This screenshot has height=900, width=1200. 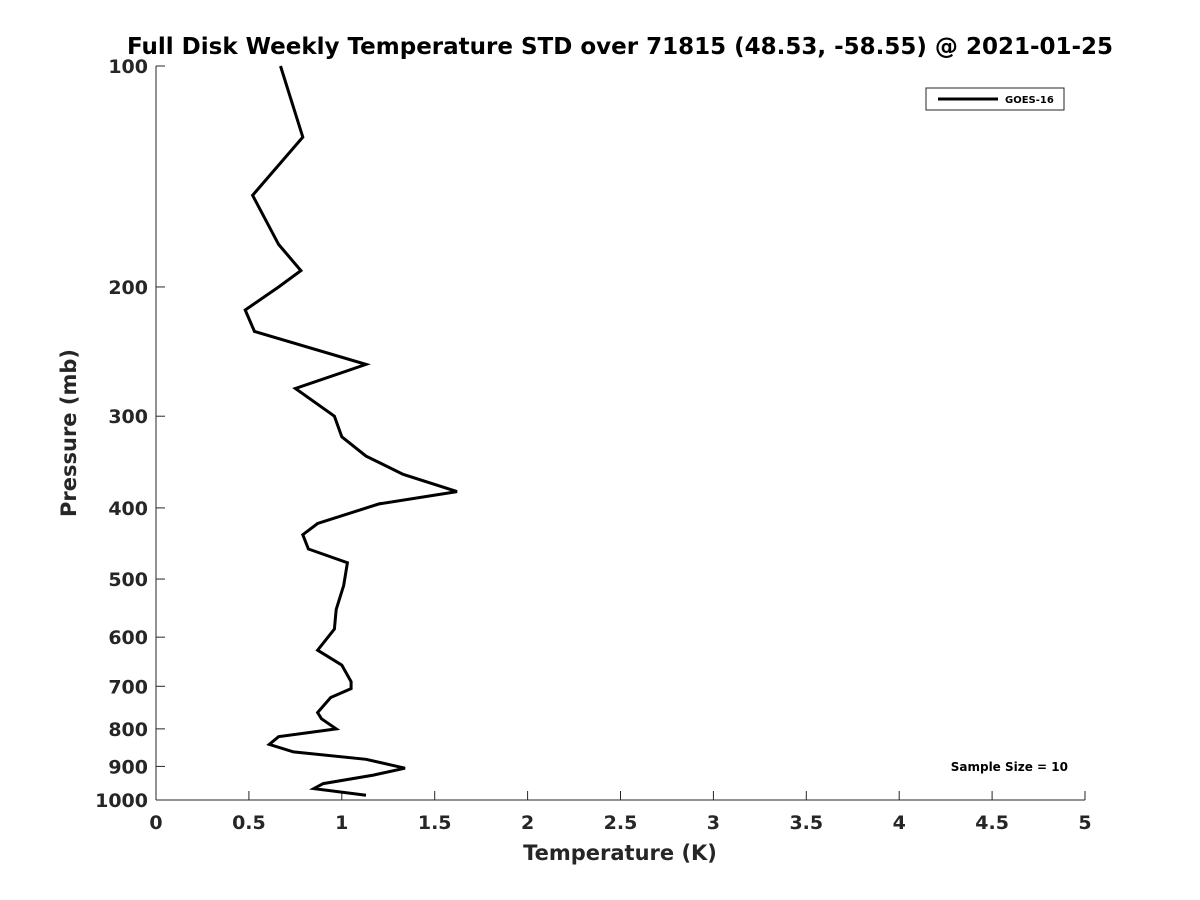 What do you see at coordinates (620, 853) in the screenshot?
I see `x-axis-label: Temperature (K)` at bounding box center [620, 853].